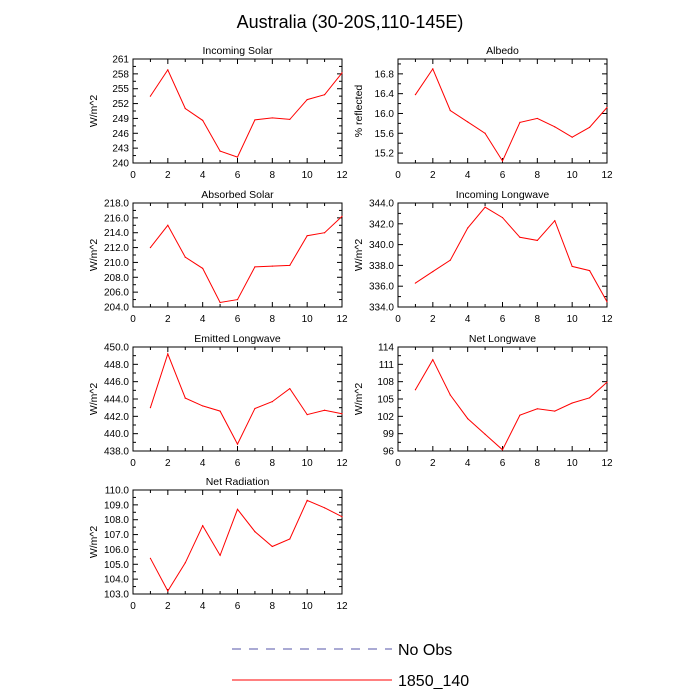 The width and height of the screenshot is (700, 700). I want to click on y-tick-label: 438.0, so click(116, 452).